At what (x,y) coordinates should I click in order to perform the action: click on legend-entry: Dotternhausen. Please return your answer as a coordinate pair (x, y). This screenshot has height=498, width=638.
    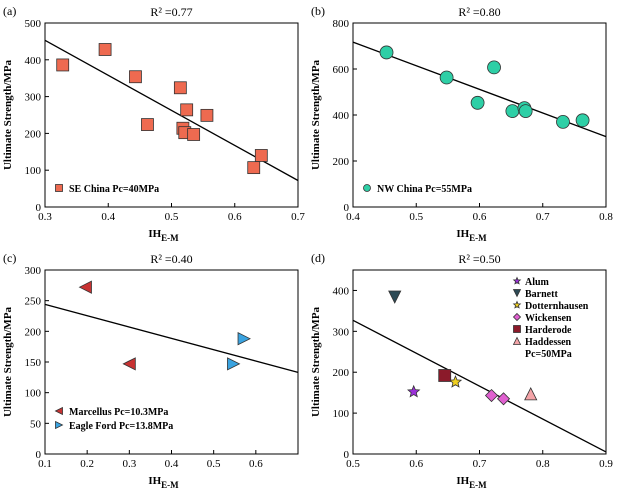
    Looking at the image, I should click on (557, 306).